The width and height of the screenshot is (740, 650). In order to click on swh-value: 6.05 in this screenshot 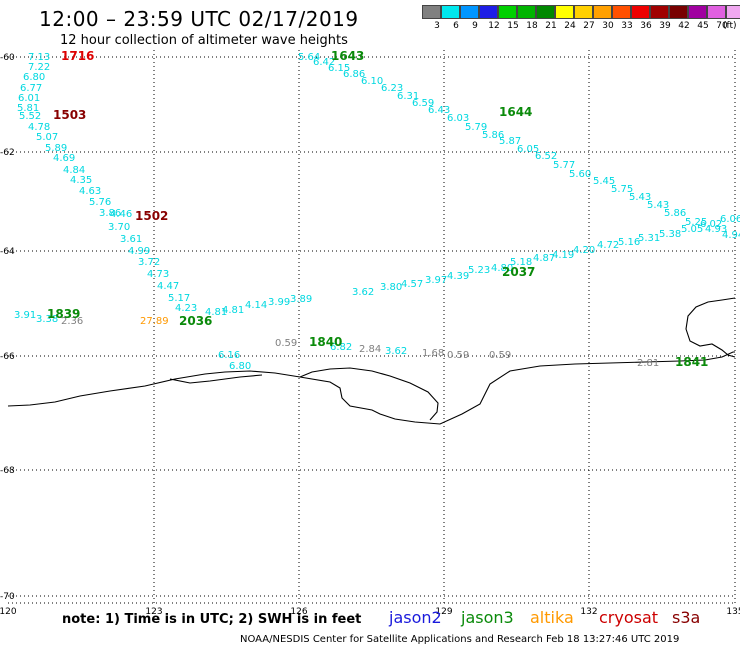, I will do `click(528, 149)`.